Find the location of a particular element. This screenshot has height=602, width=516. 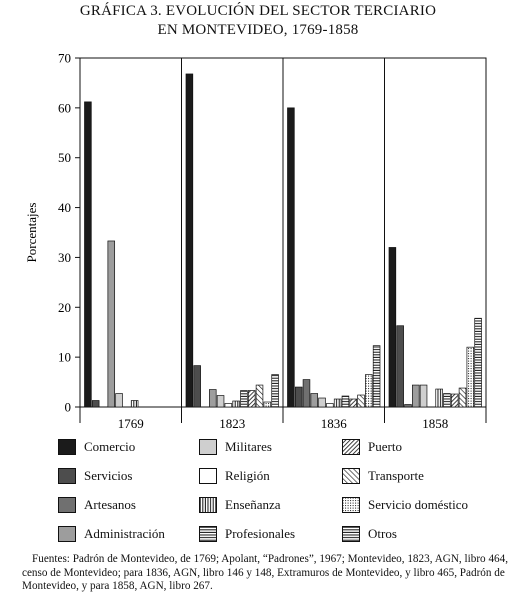

legend-label: Otros is located at coordinates (382, 533).